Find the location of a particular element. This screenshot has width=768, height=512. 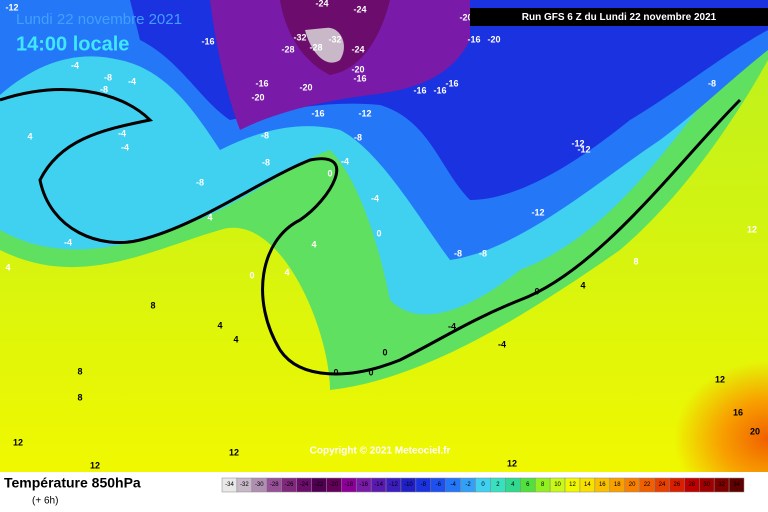

colorbar-tick-label: -8 is located at coordinates (424, 485).